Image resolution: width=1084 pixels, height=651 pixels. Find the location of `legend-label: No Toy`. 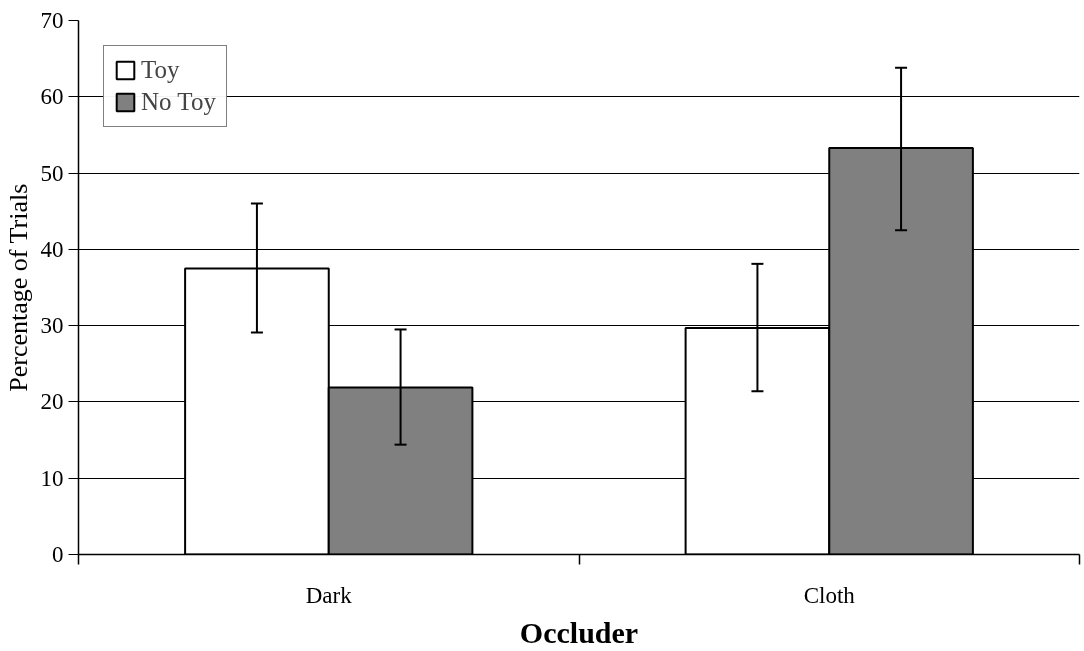

legend-label: No Toy is located at coordinates (178, 102).